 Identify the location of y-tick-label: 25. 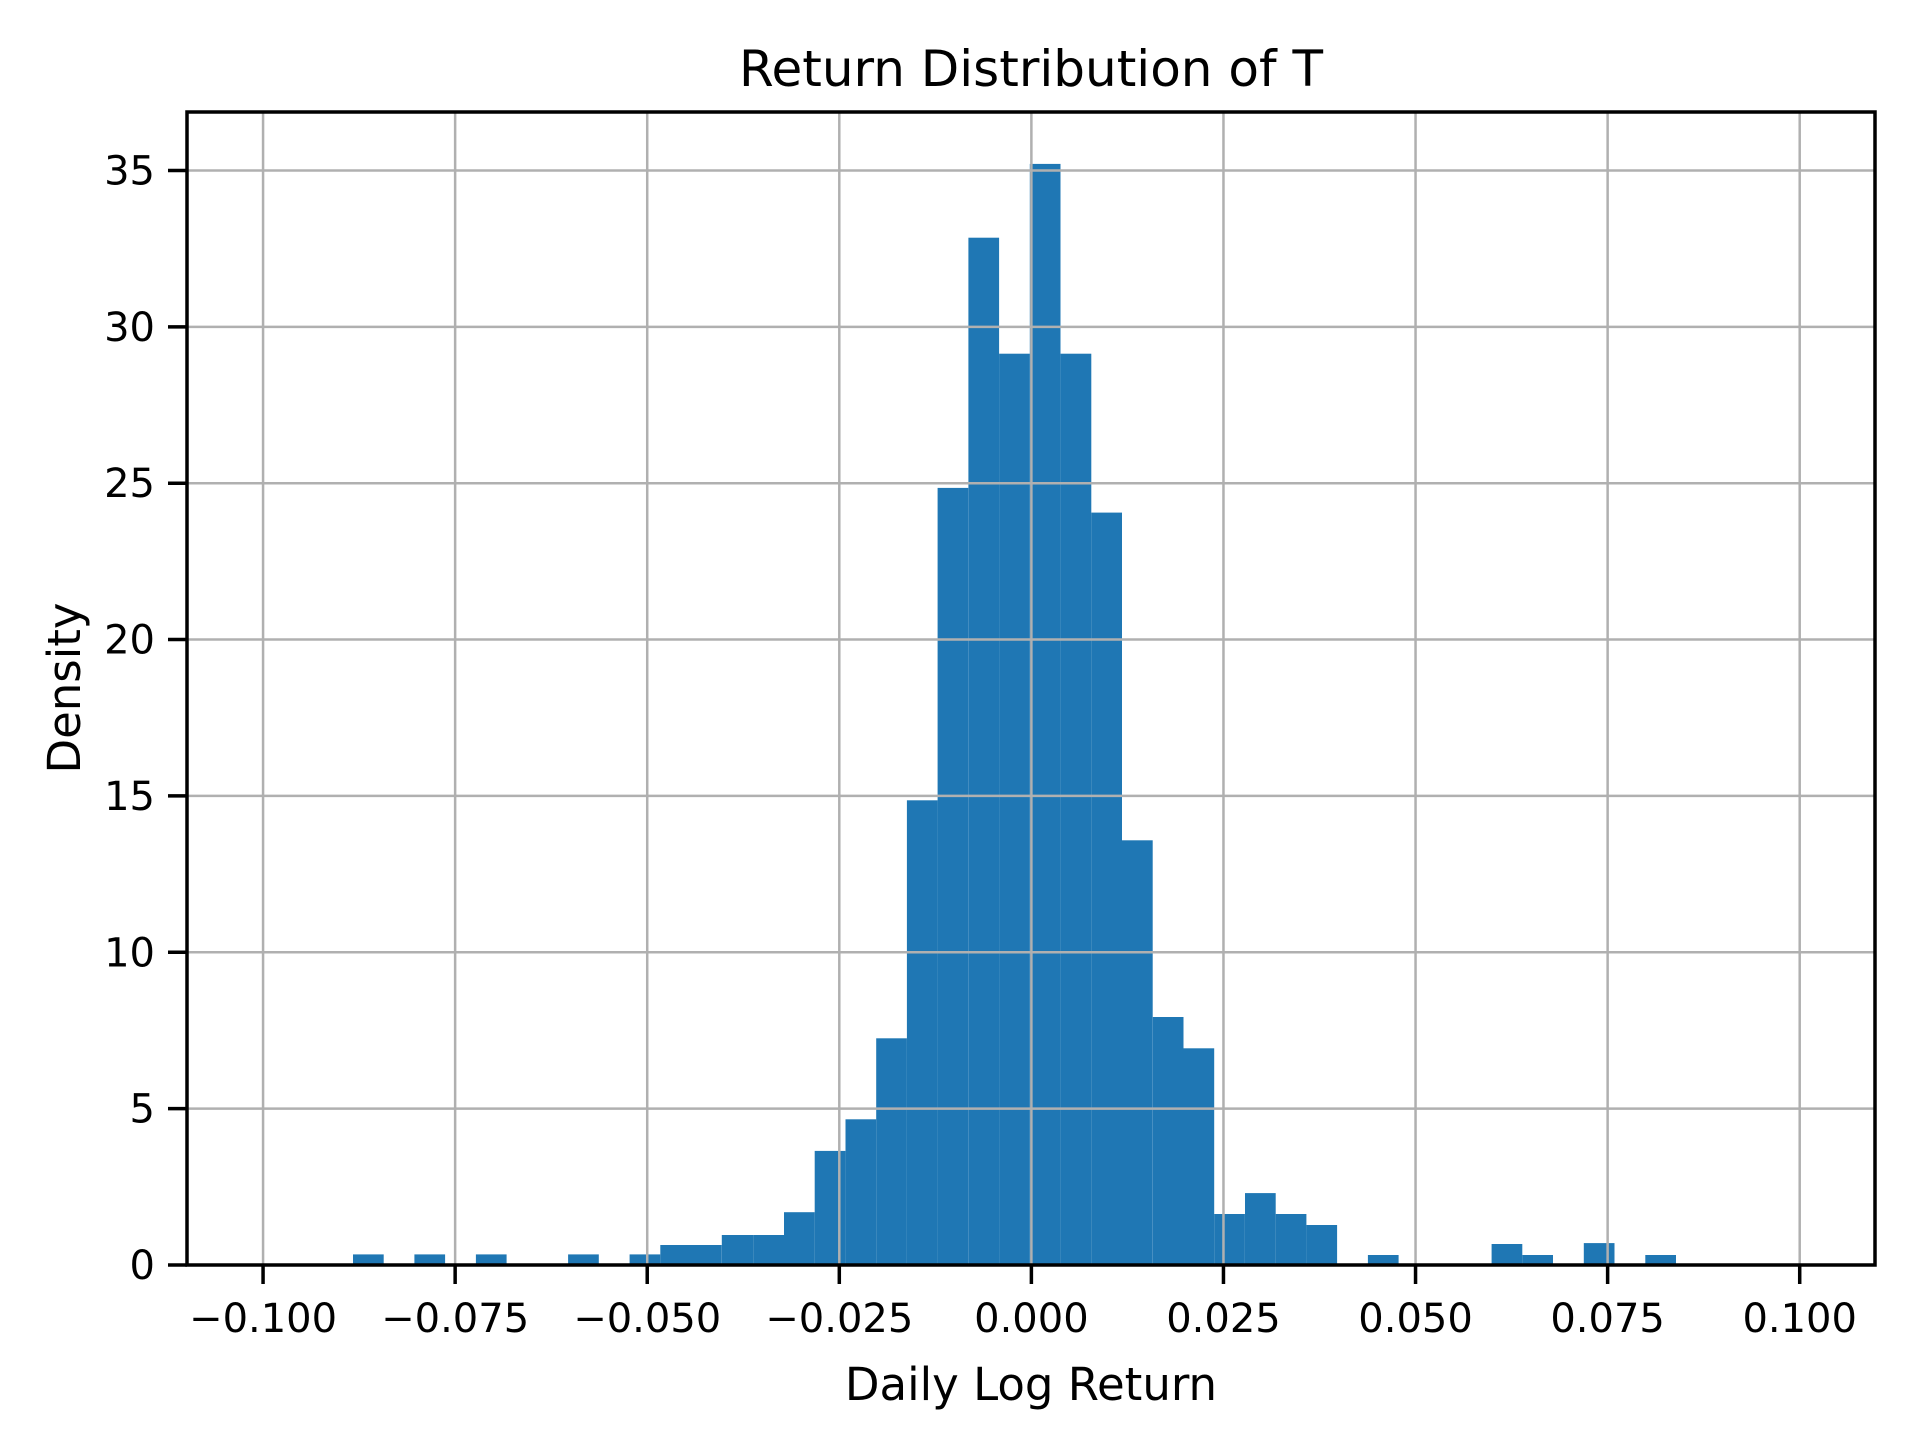
(129, 484).